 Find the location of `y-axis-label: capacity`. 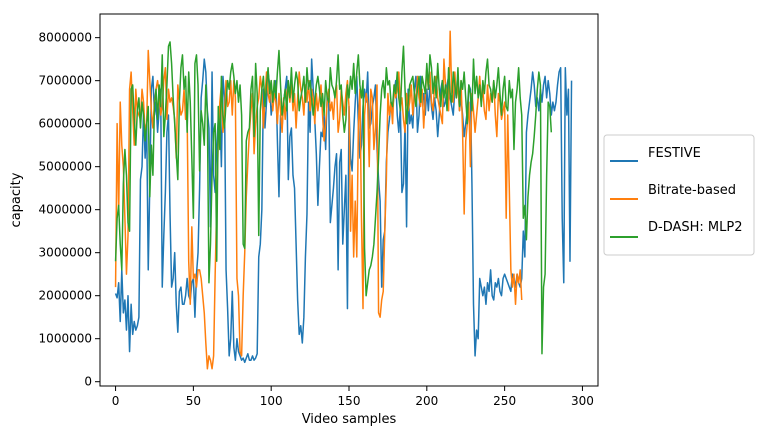

y-axis-label: capacity is located at coordinates (16, 199).